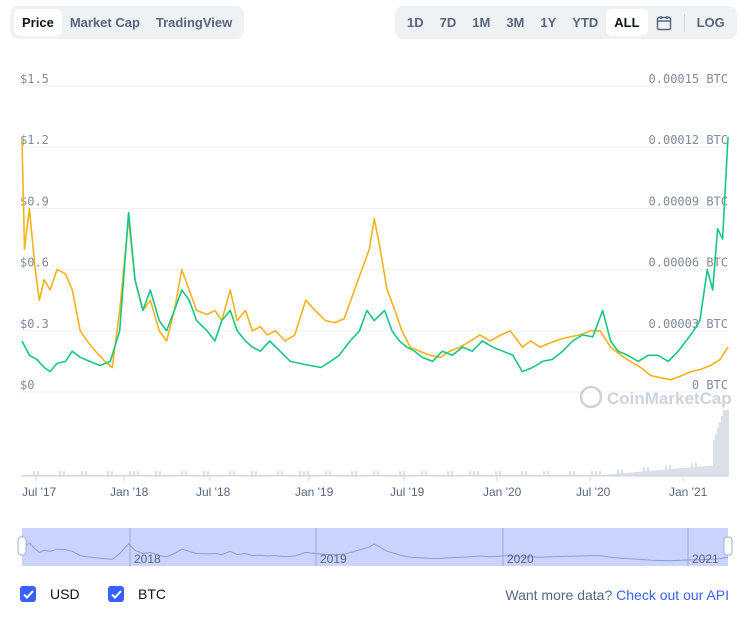 The height and width of the screenshot is (618, 747). I want to click on coinmarketcap-watermark: CoinMarketCap, so click(655, 397).